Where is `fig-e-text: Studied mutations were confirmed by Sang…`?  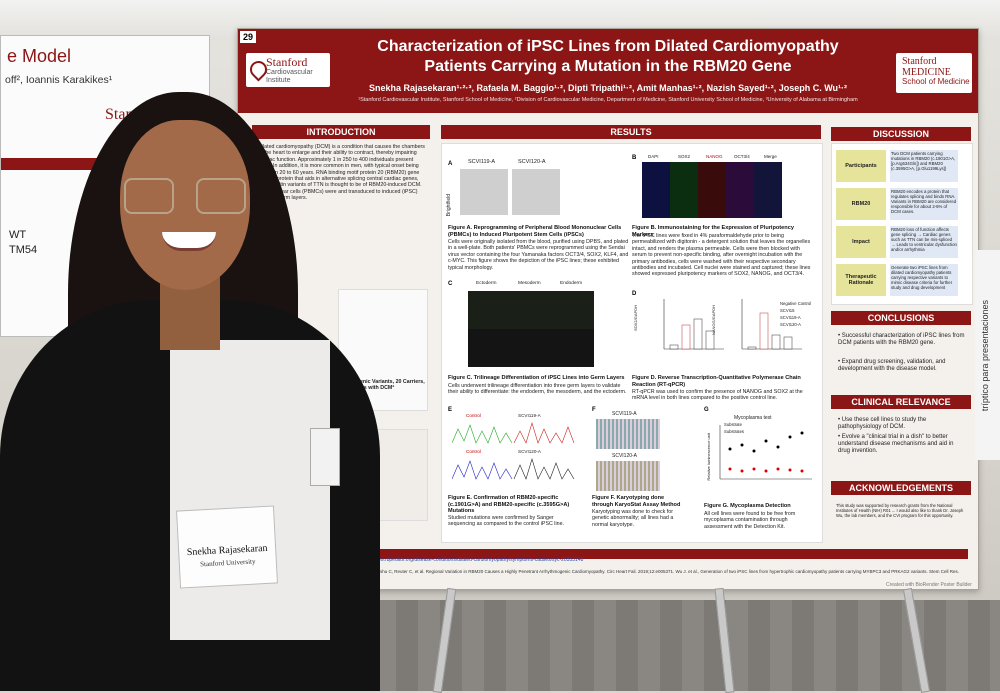
fig-e-text: Studied mutations were confirmed by Sang… is located at coordinates (506, 521).